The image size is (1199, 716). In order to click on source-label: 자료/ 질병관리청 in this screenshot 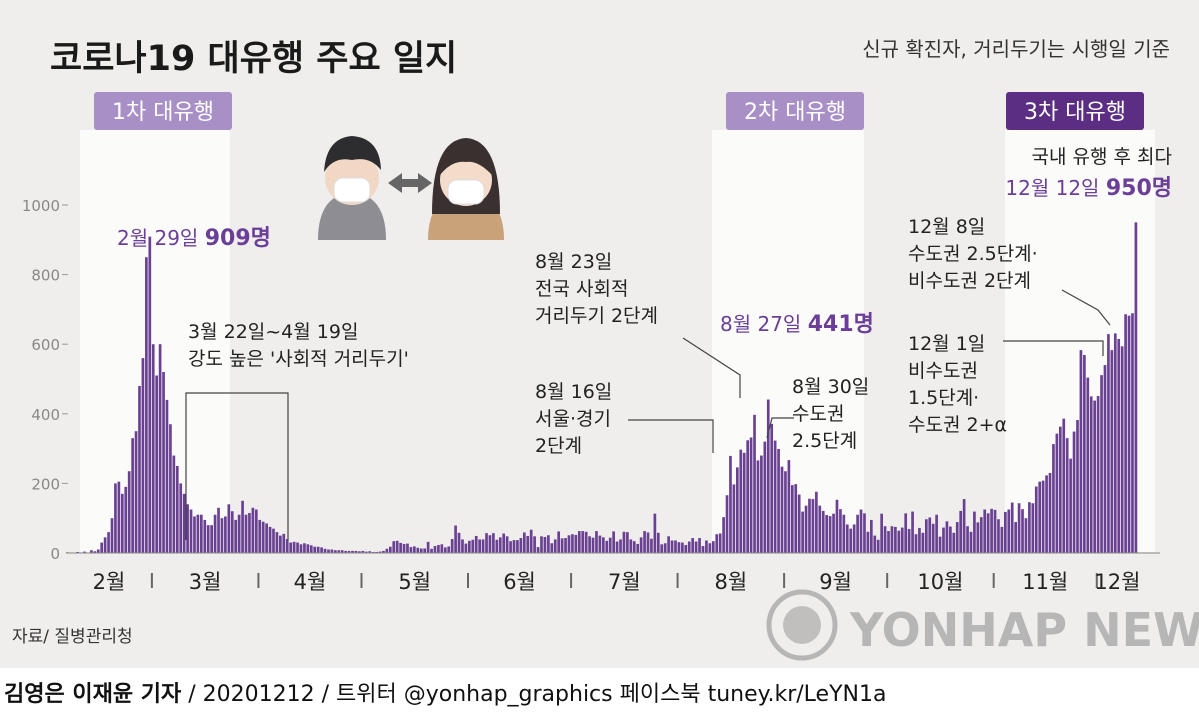, I will do `click(72, 637)`.